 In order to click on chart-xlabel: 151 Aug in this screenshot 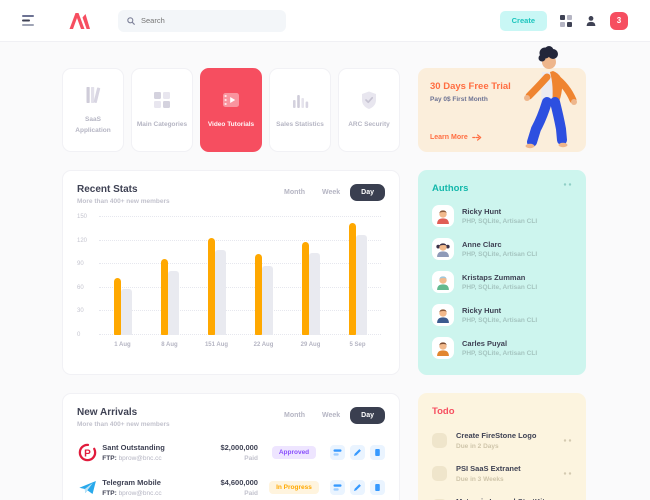, I will do `click(216, 345)`.